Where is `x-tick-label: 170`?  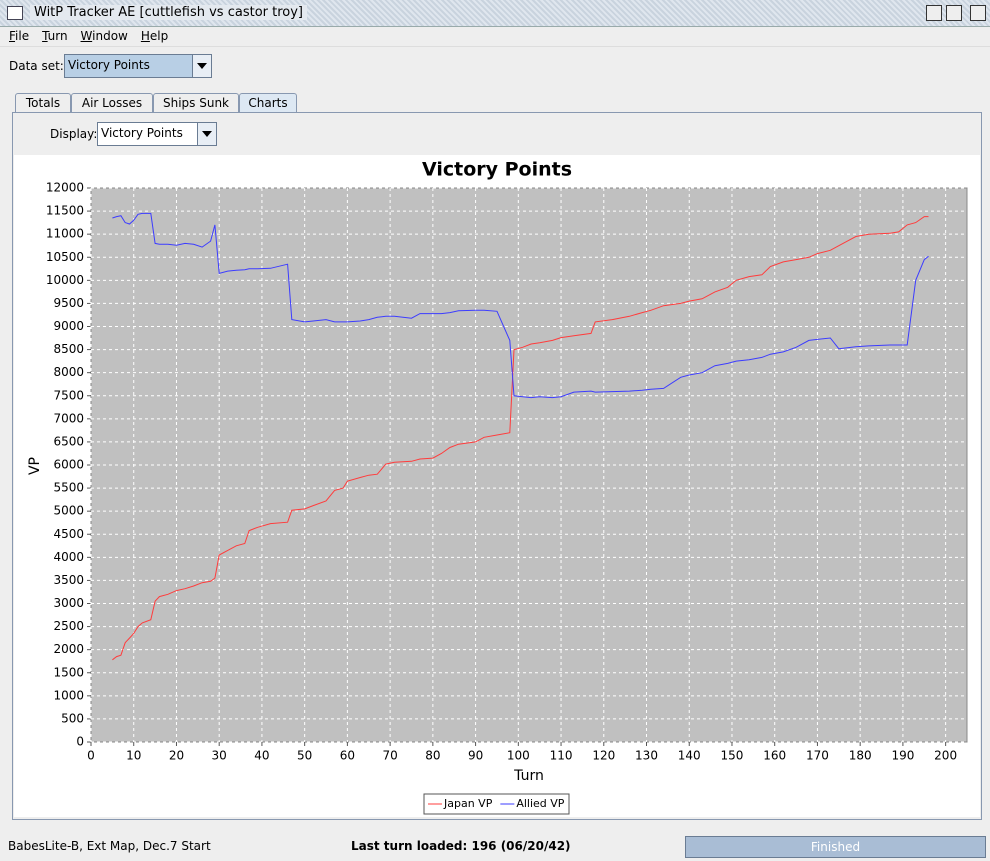
x-tick-label: 170 is located at coordinates (817, 756).